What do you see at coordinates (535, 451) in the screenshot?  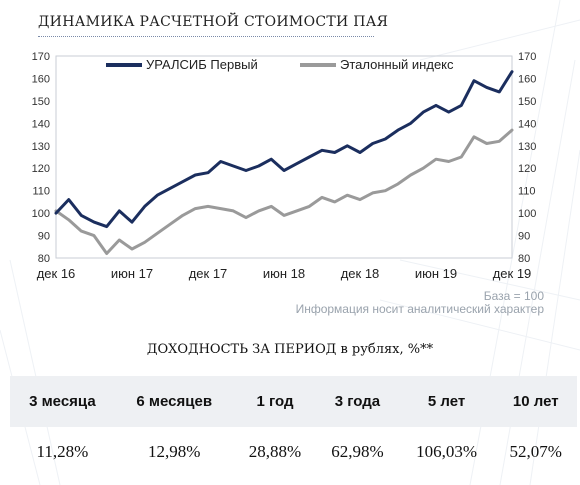 I see `return-value: 52,07%` at bounding box center [535, 451].